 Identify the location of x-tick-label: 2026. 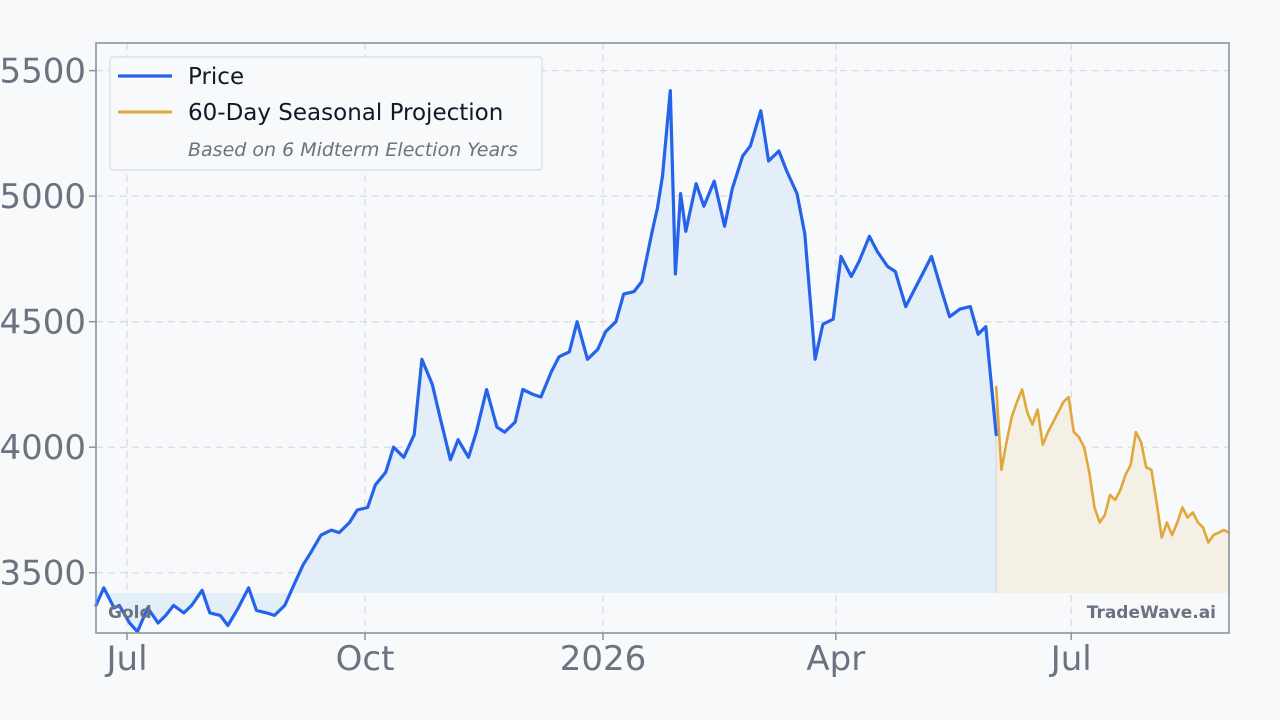
(603, 659).